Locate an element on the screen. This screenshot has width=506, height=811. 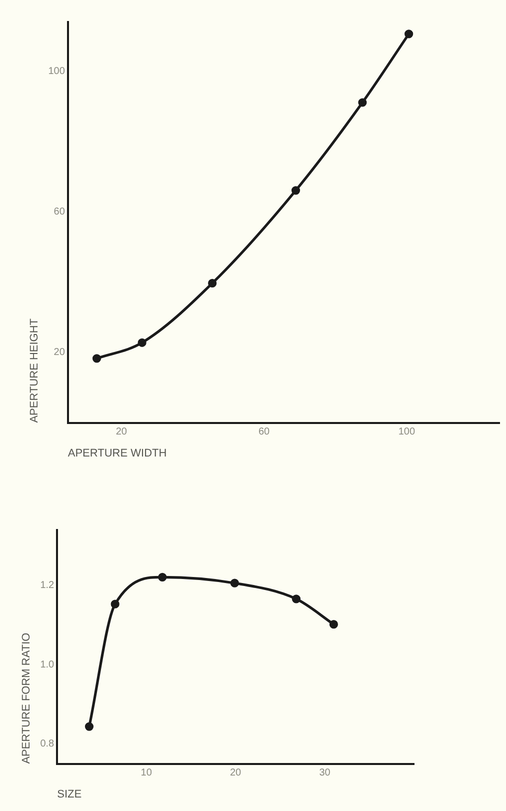
y-tick-label: 20 is located at coordinates (60, 352).